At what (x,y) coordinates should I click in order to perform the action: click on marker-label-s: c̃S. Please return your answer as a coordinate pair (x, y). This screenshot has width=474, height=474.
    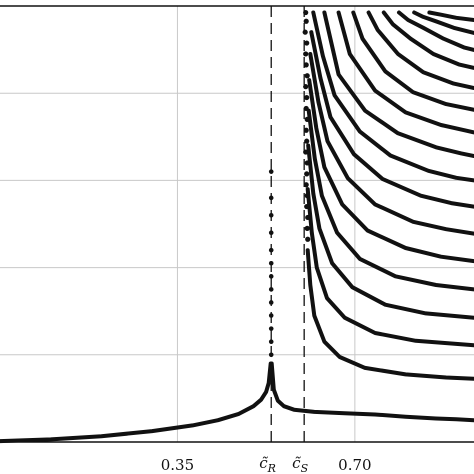
    Looking at the image, I should click on (300, 464).